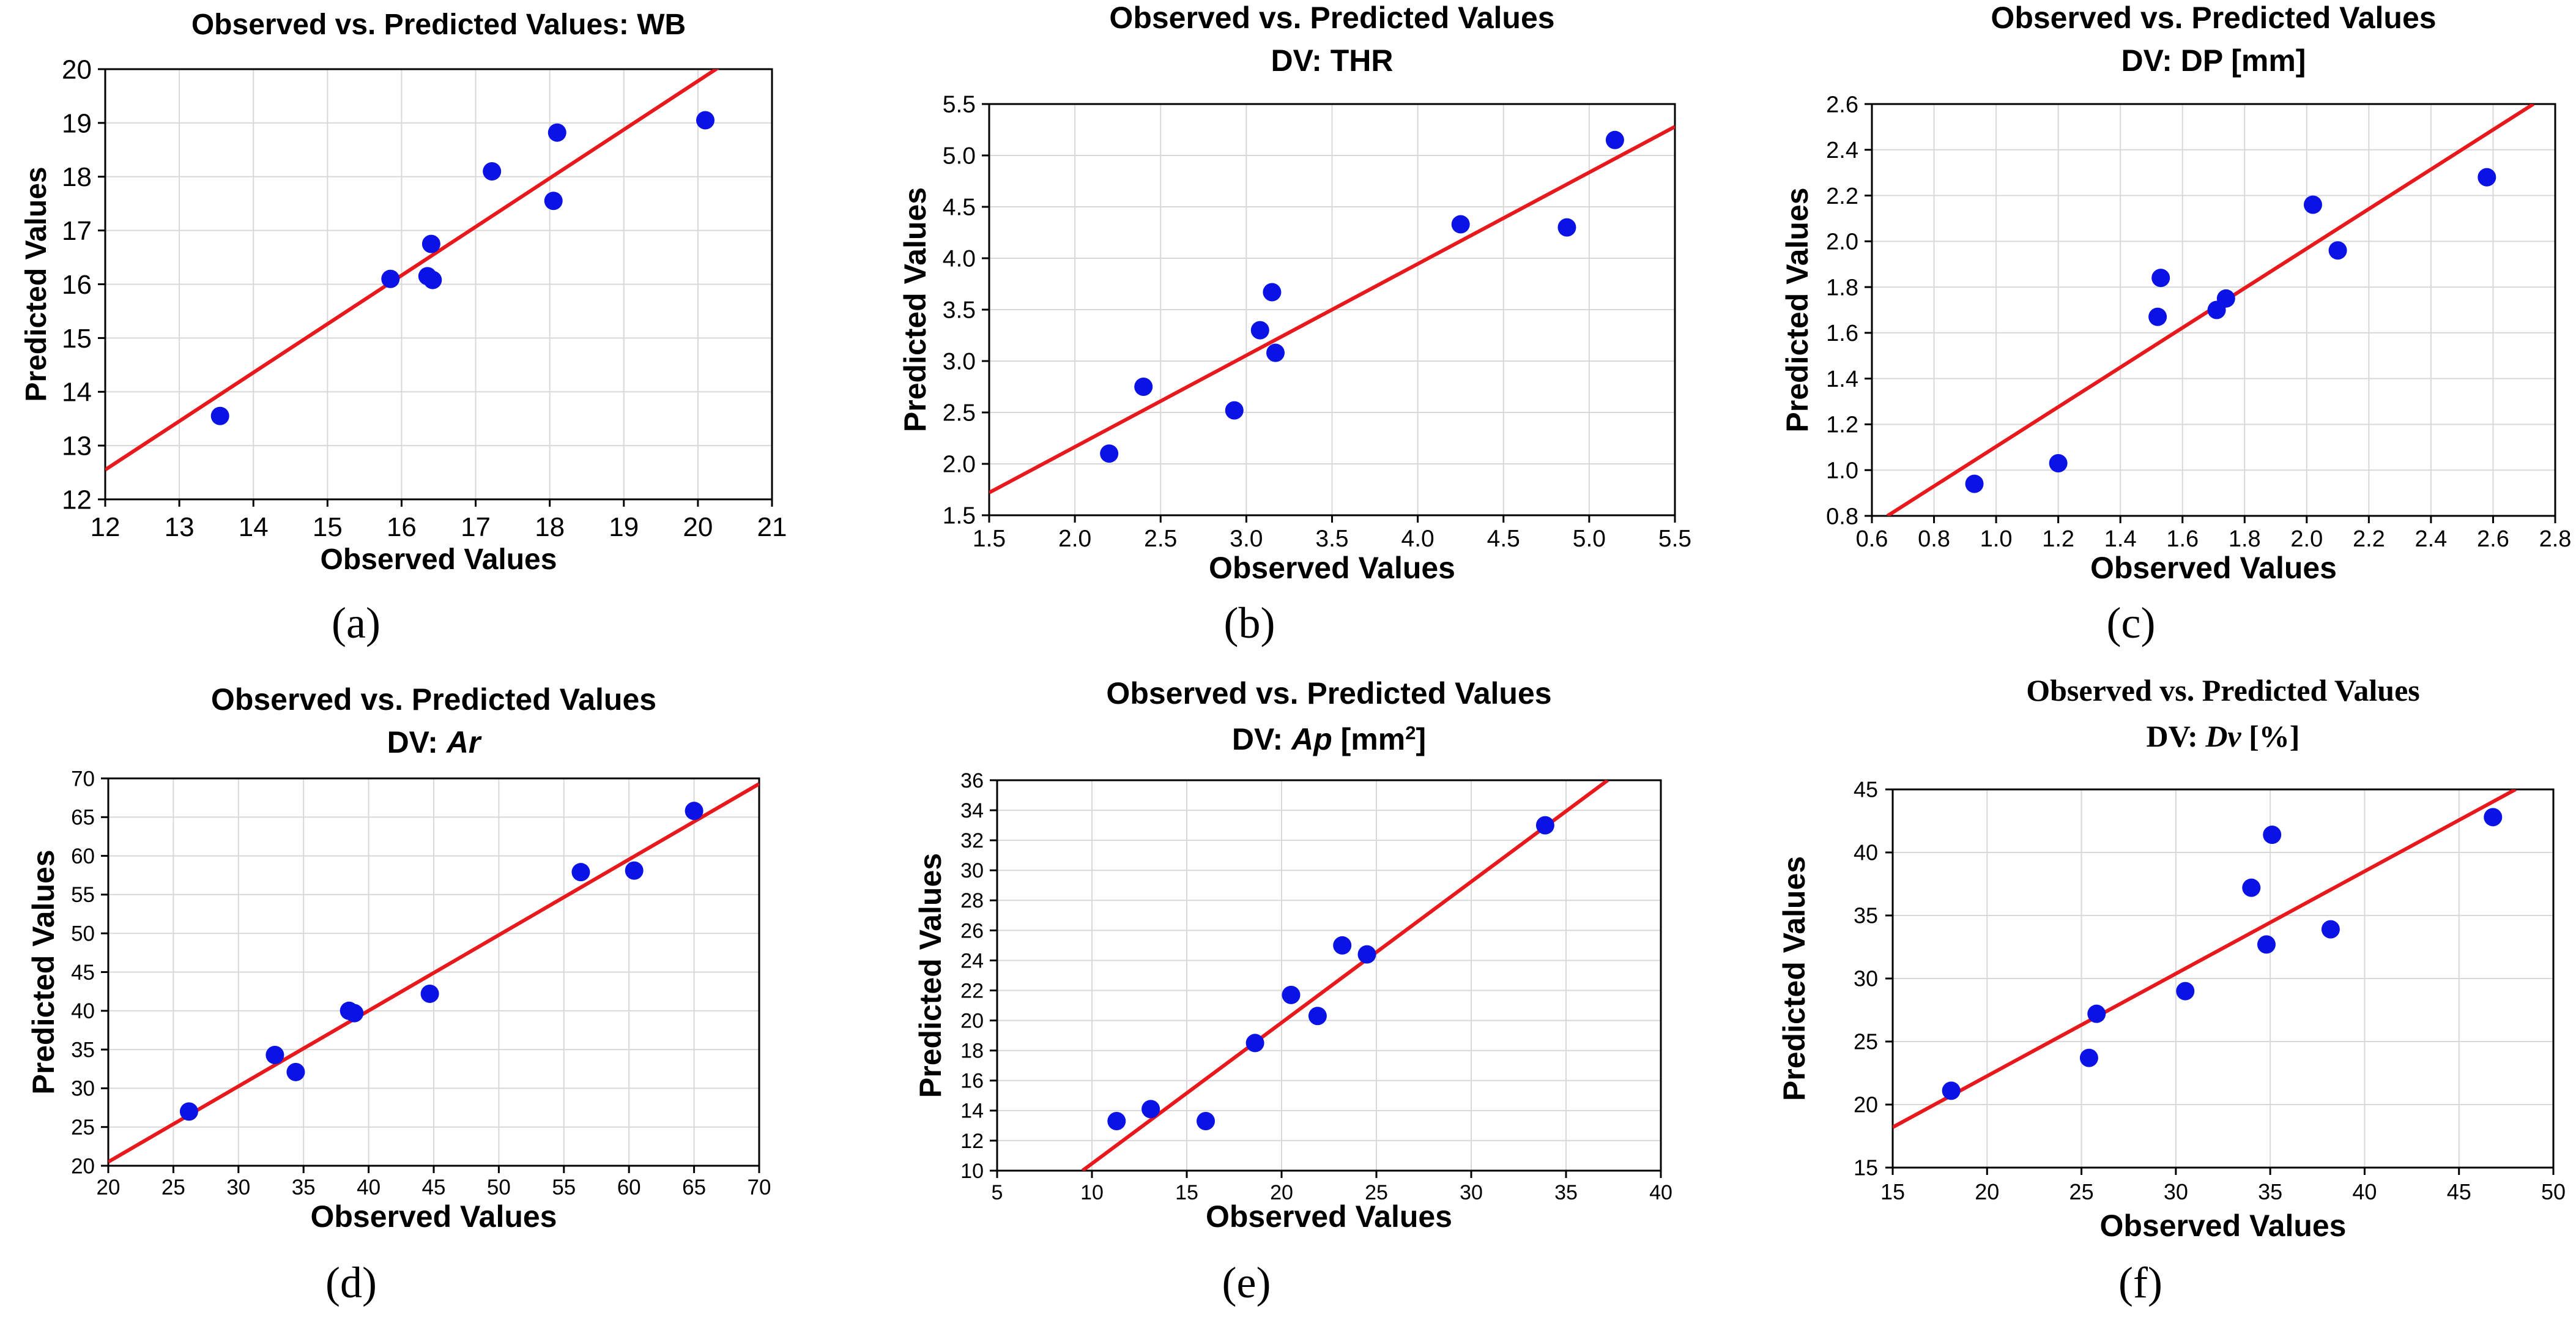 The height and width of the screenshot is (1342, 2576). Describe the element at coordinates (83, 1050) in the screenshot. I see `y-tick-label: 35` at that location.